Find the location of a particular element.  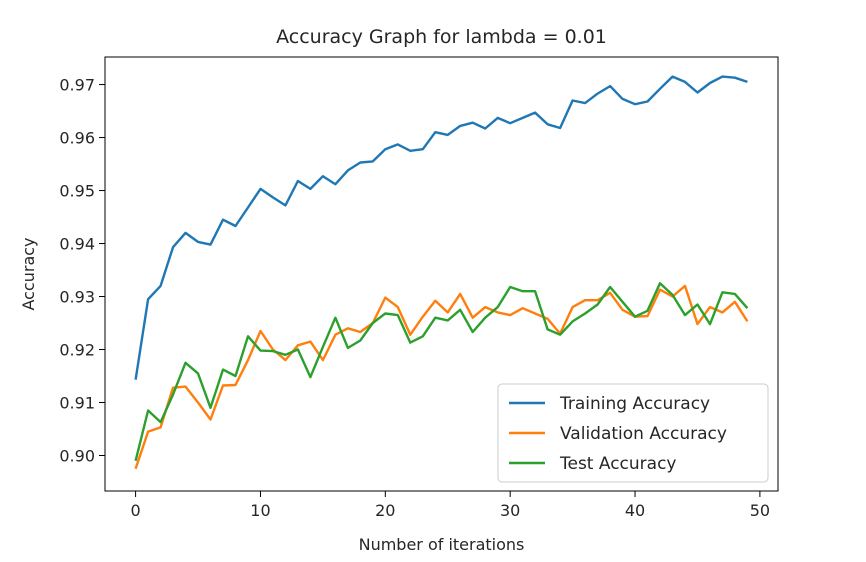

x-tick-label: 50 is located at coordinates (760, 510).